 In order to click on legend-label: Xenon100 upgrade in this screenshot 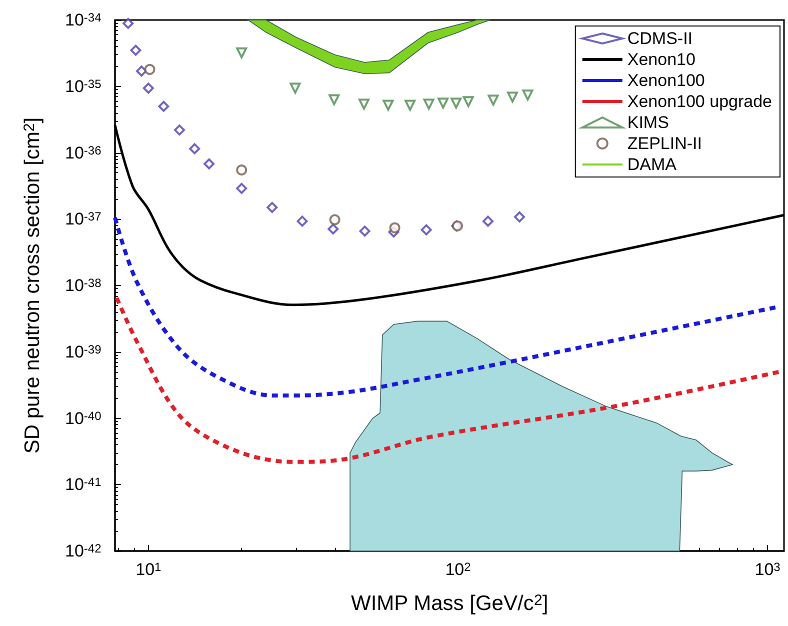, I will do `click(699, 101)`.